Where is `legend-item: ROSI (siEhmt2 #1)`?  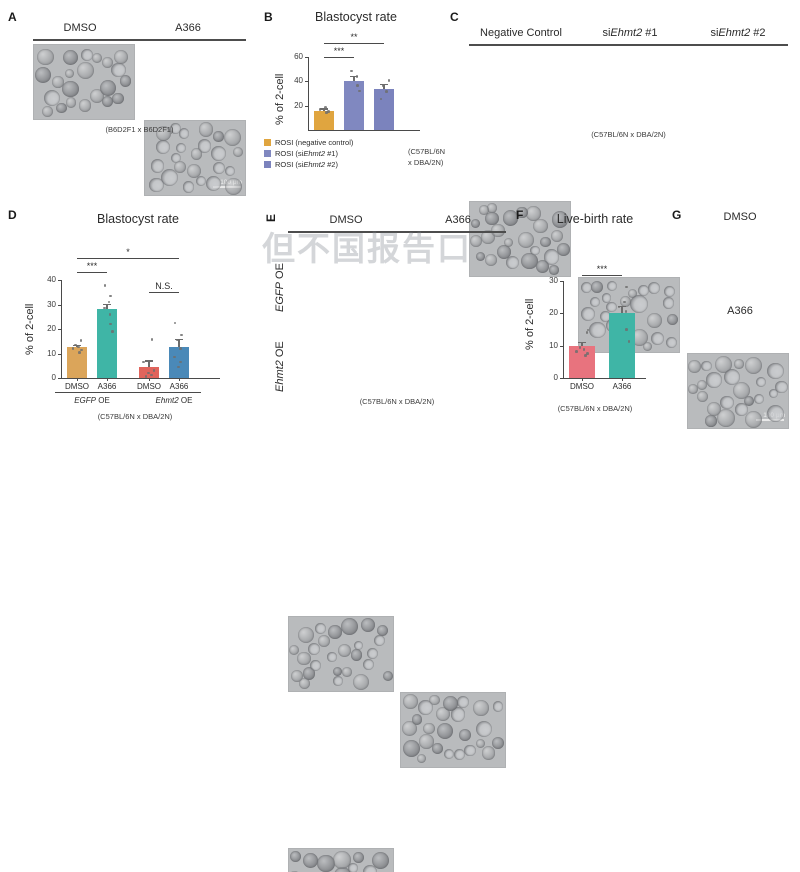
legend-item: ROSI (siEhmt2 #1) is located at coordinates (339, 153).